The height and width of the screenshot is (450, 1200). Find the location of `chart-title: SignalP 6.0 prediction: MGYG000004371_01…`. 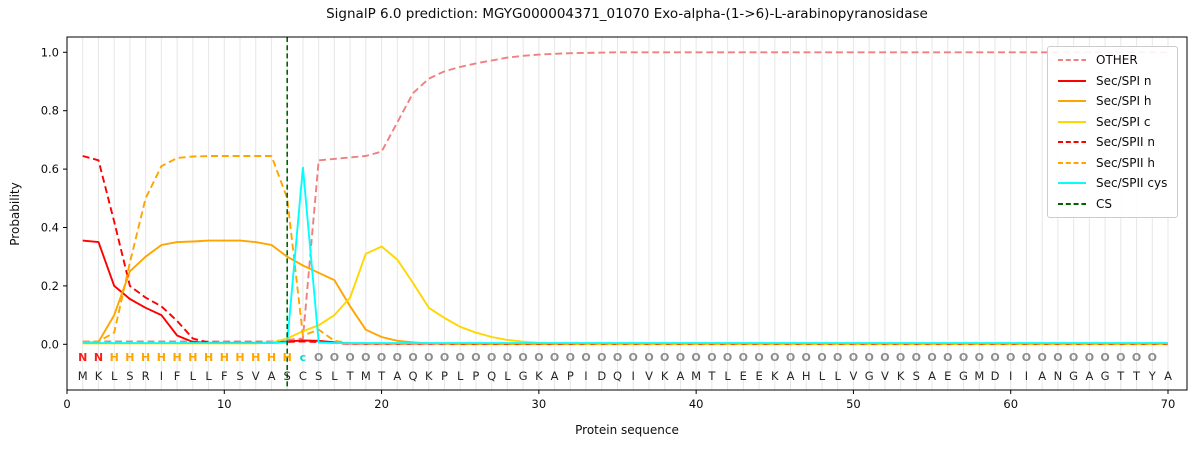

chart-title: SignalP 6.0 prediction: MGYG000004371_01… is located at coordinates (627, 14).